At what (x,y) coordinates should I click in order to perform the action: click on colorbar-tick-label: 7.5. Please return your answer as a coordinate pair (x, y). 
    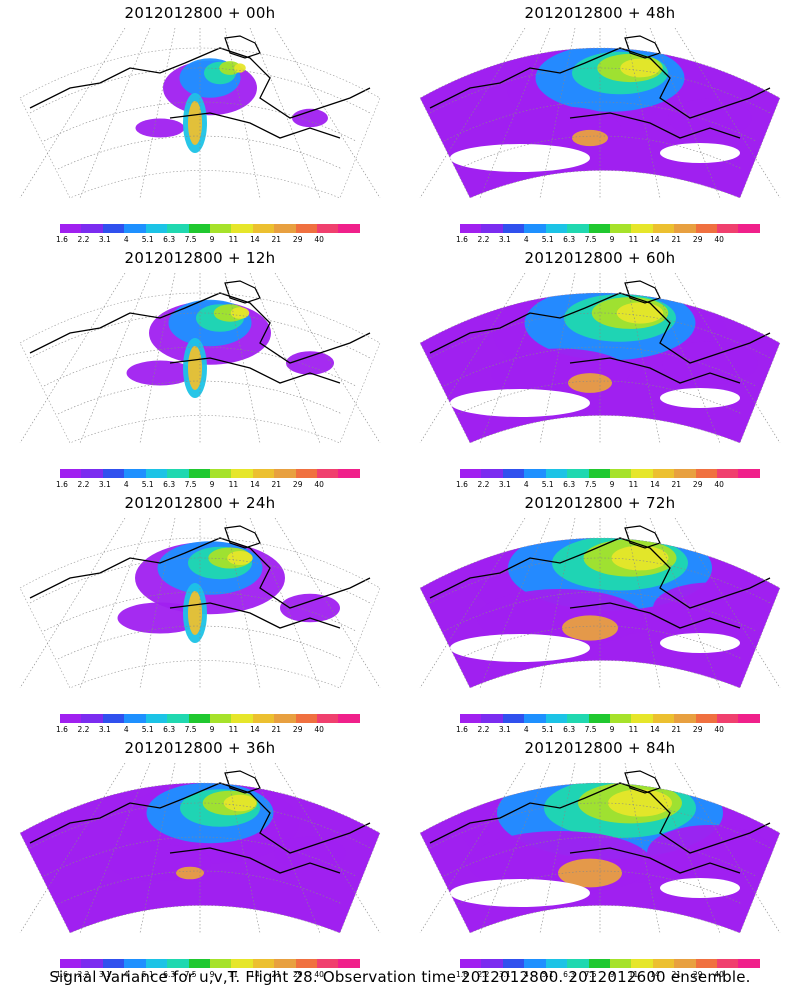
    Looking at the image, I should click on (190, 239).